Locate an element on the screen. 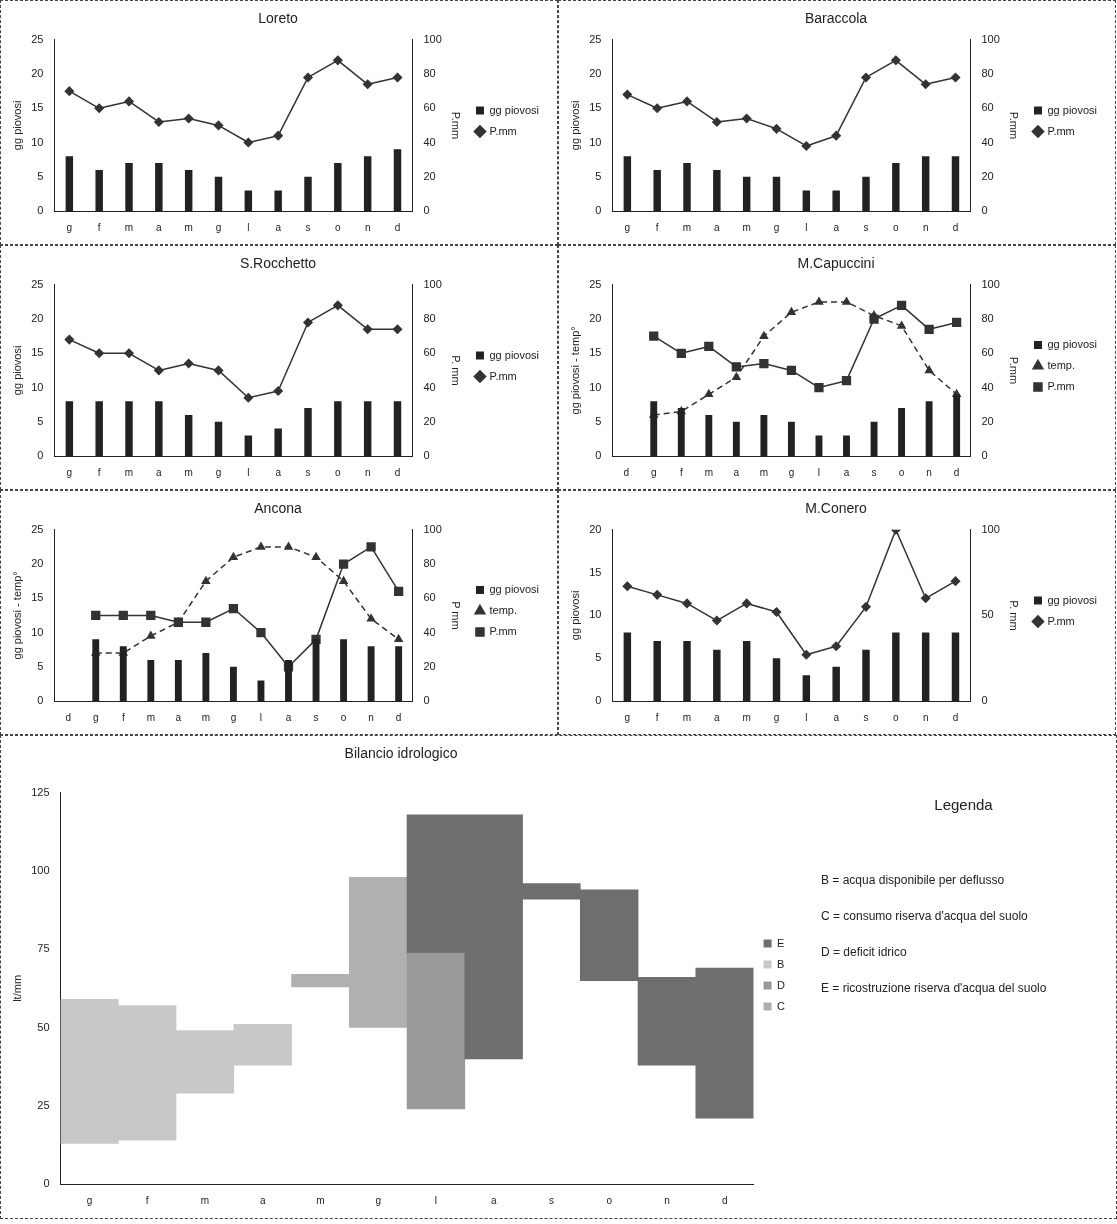 This screenshot has height=1224, width=1117. legend-label: C is located at coordinates (781, 1005).